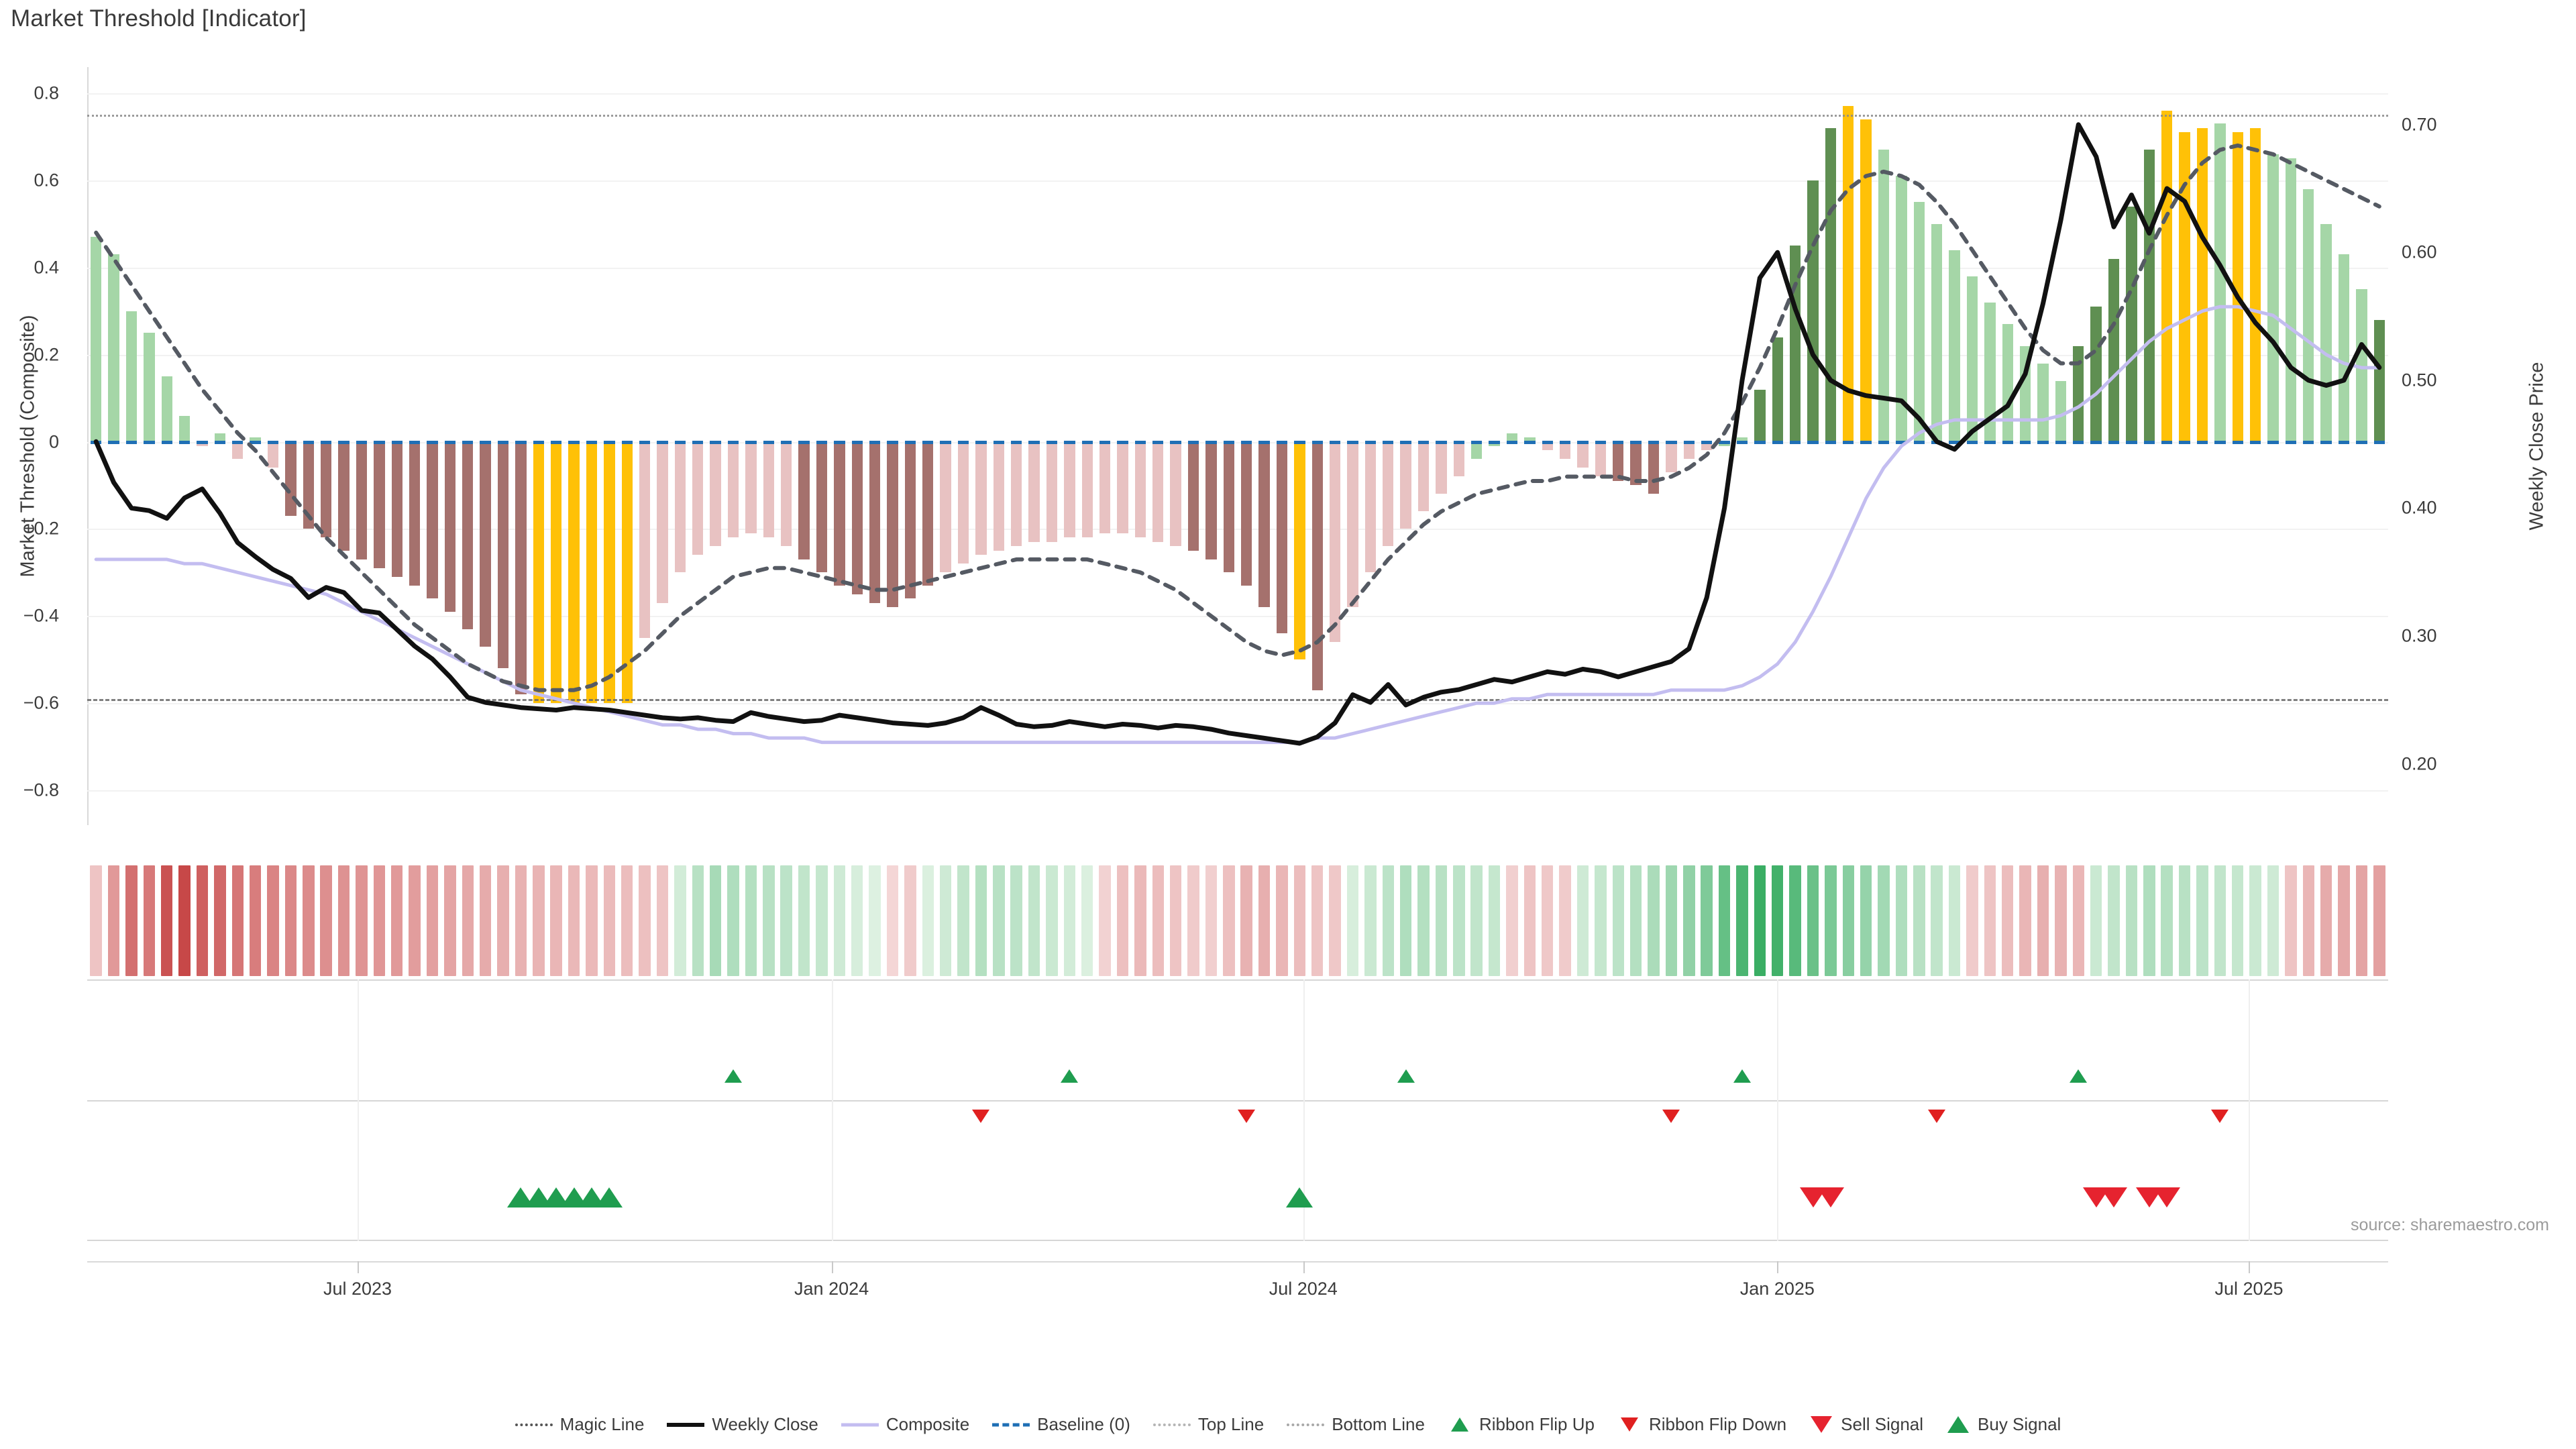 This screenshot has width=2576, height=1449. Describe the element at coordinates (1830, 1197) in the screenshot. I see `sell-signal-marker` at that location.